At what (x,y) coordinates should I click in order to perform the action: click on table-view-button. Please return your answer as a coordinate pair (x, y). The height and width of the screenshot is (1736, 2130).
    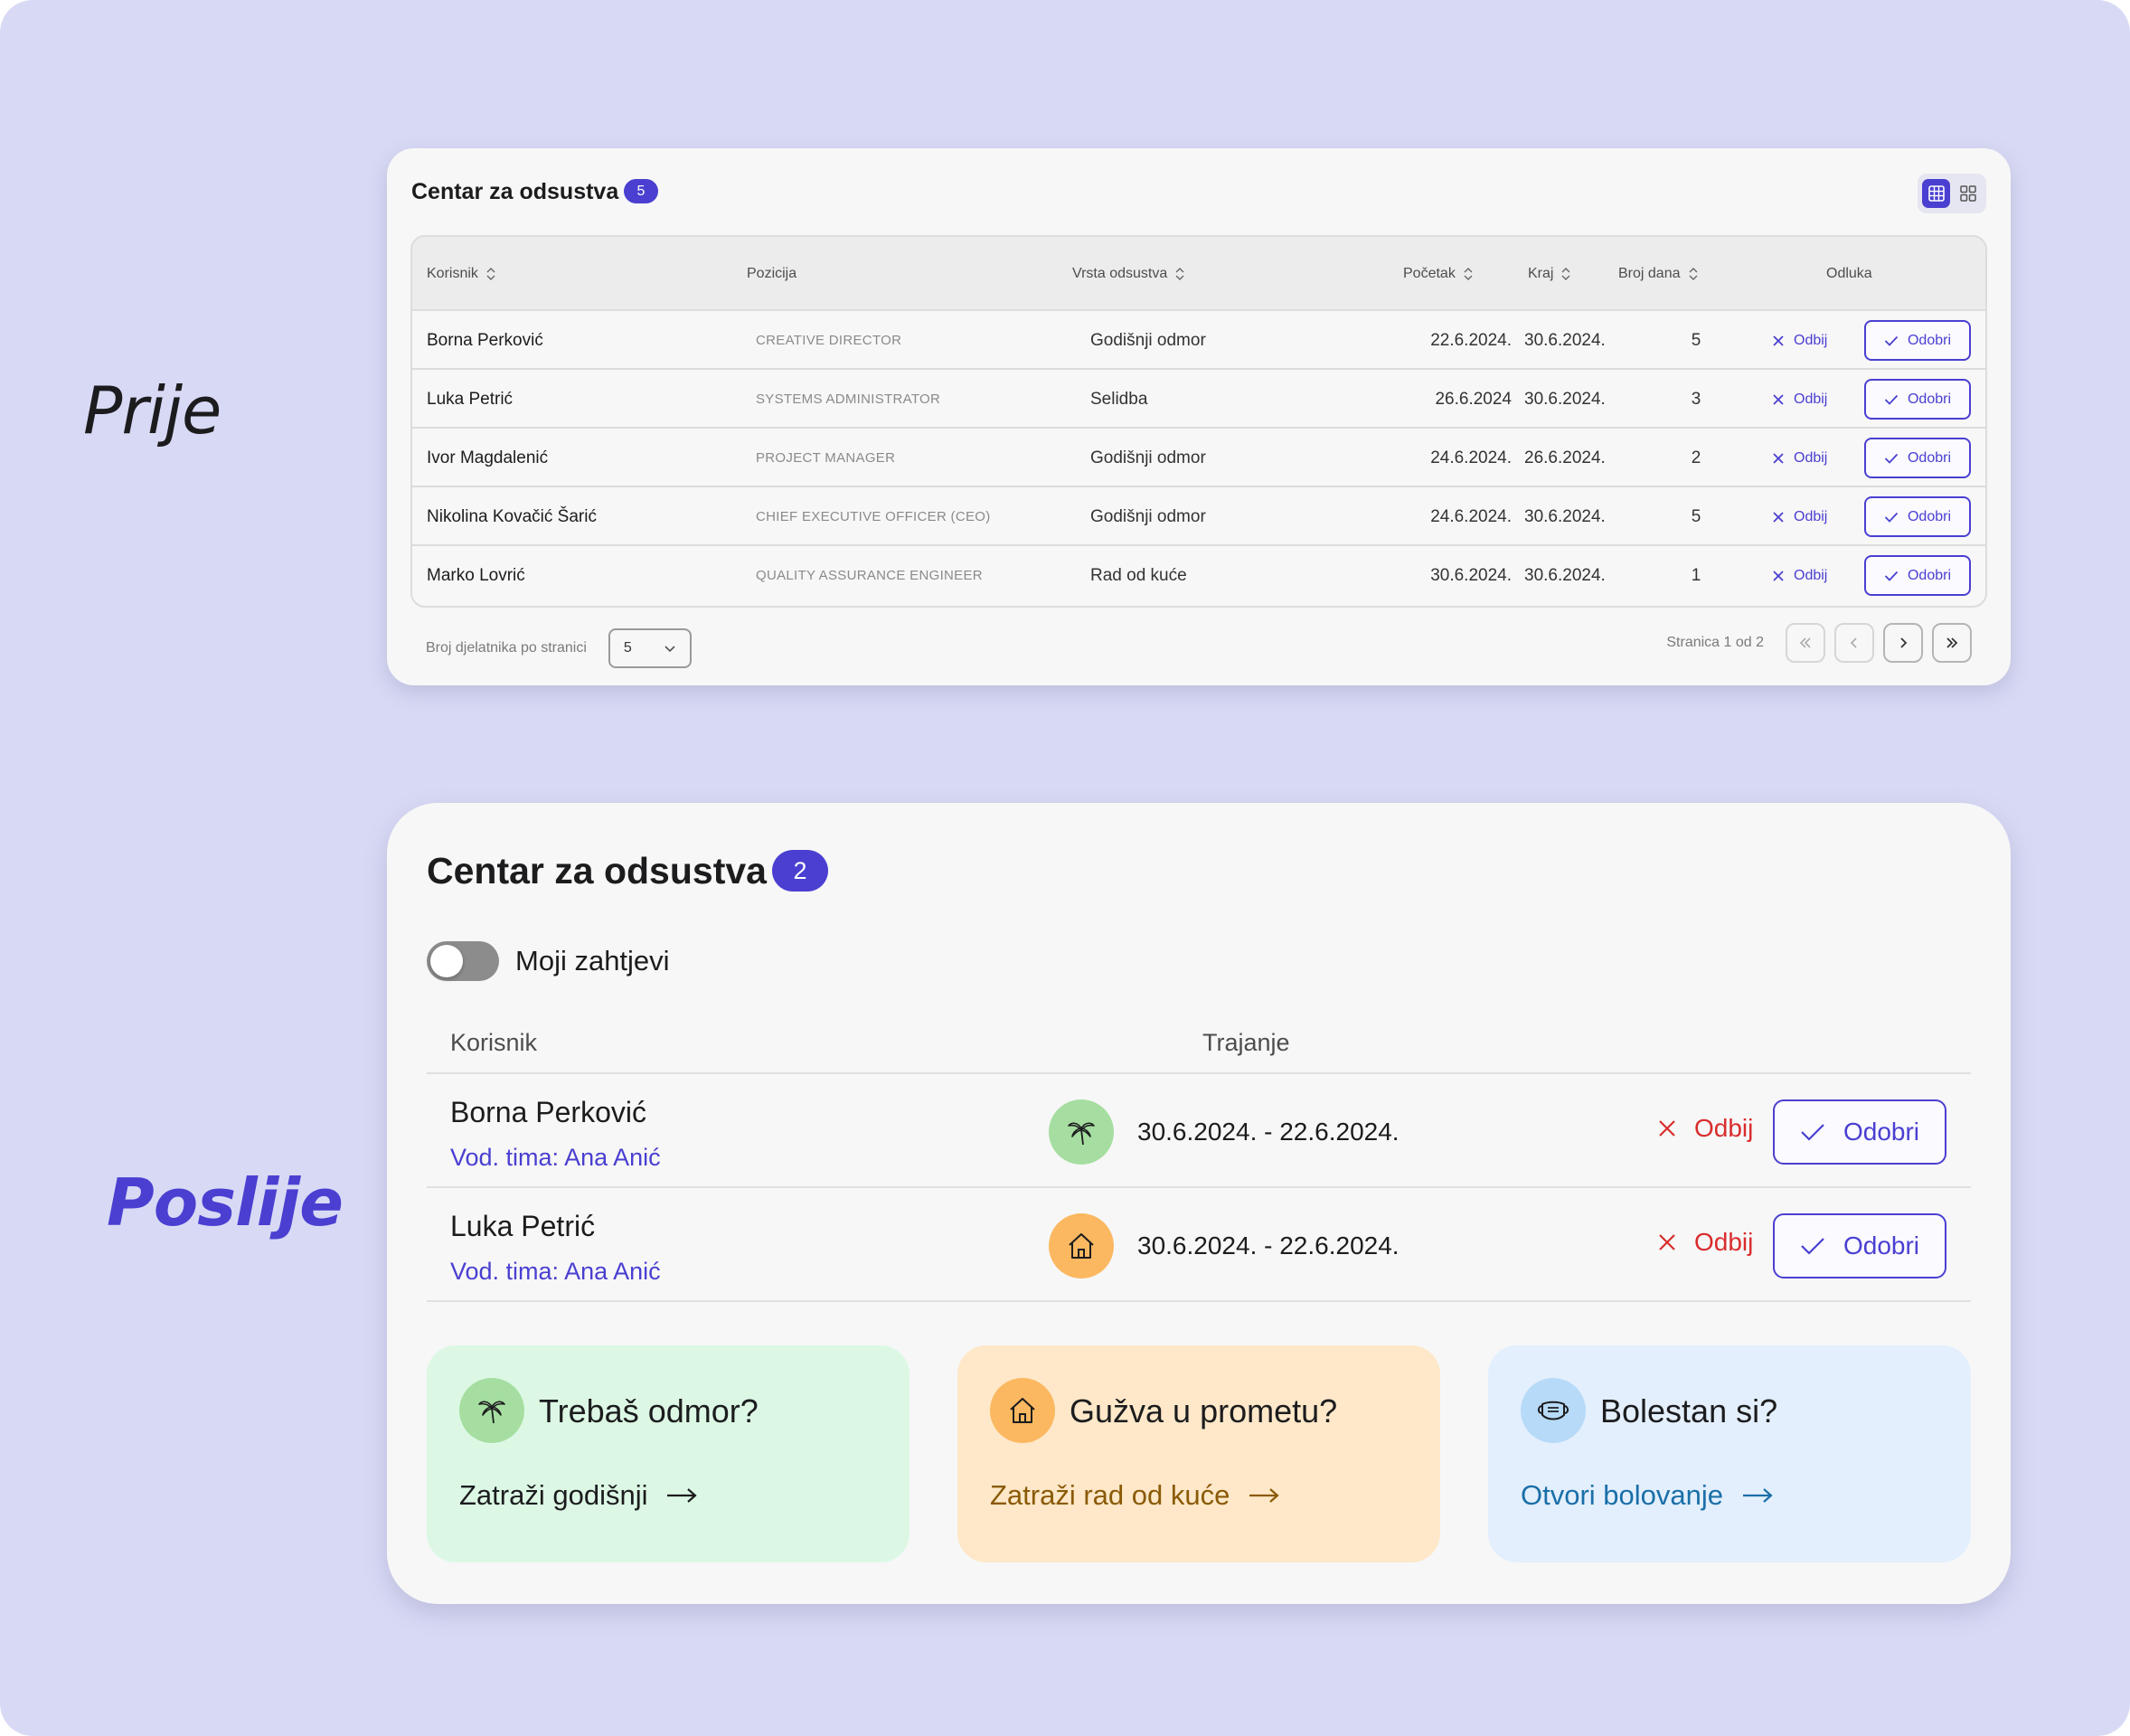
    Looking at the image, I should click on (1936, 194).